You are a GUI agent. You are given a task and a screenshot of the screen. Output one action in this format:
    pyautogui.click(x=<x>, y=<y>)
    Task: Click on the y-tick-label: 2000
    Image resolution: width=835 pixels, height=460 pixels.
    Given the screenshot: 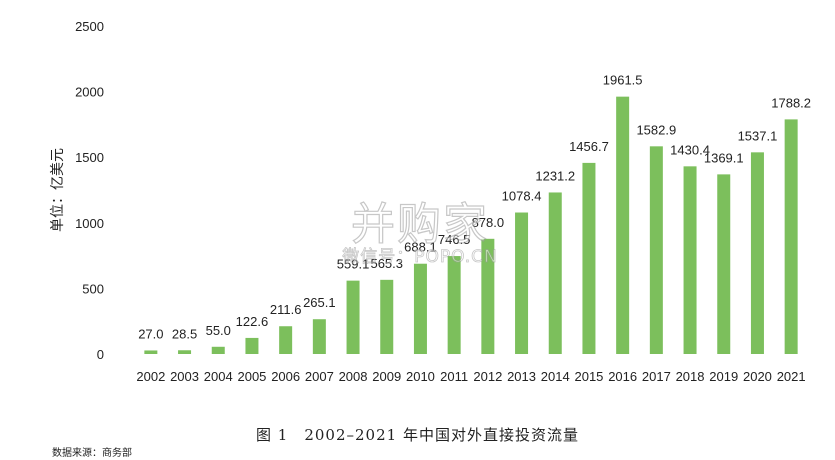 What is the action you would take?
    pyautogui.click(x=89, y=92)
    